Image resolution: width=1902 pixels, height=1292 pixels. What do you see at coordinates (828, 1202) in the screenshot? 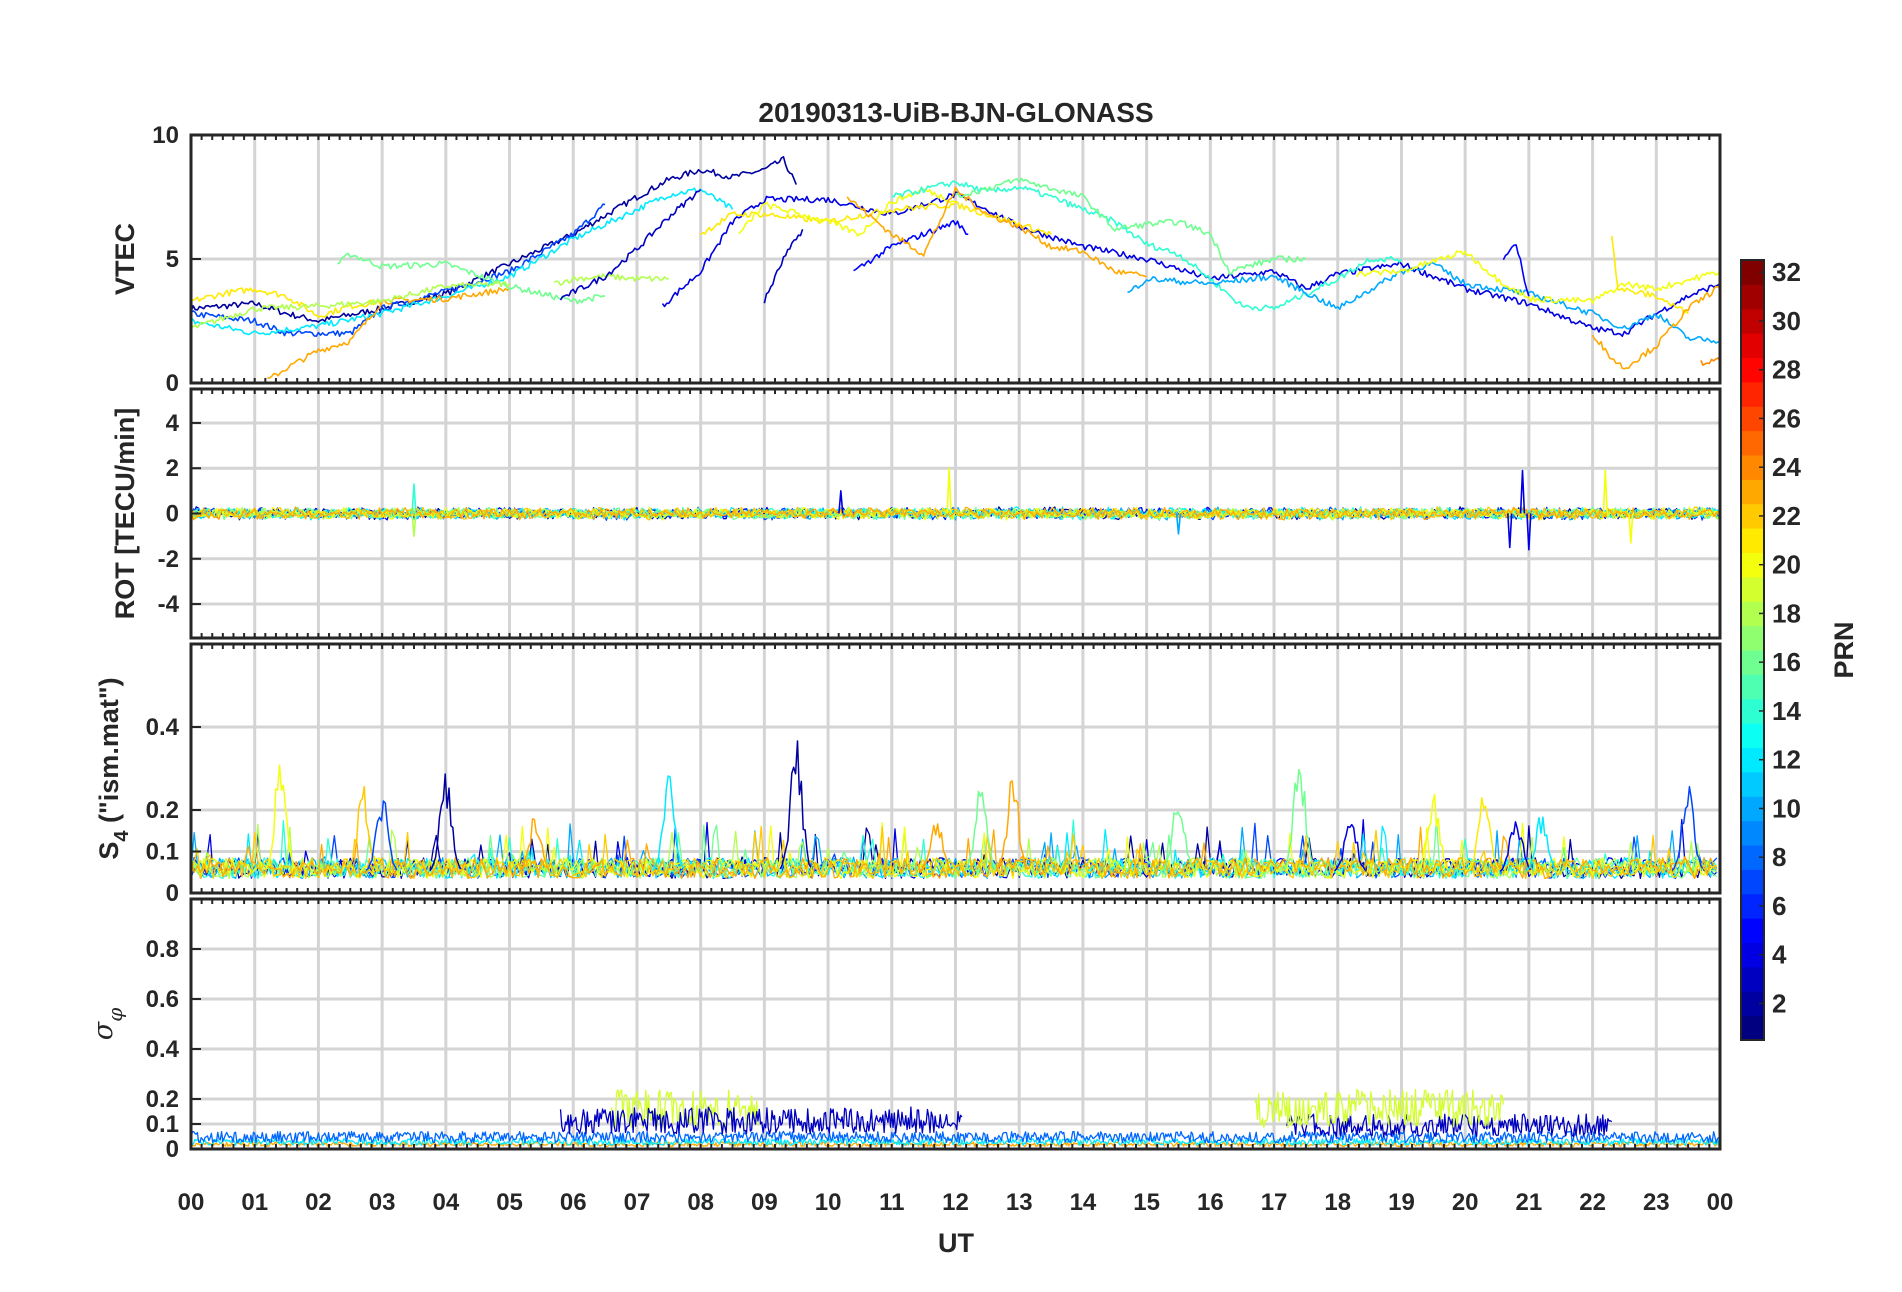
I see `x-tick-label: 10` at bounding box center [828, 1202].